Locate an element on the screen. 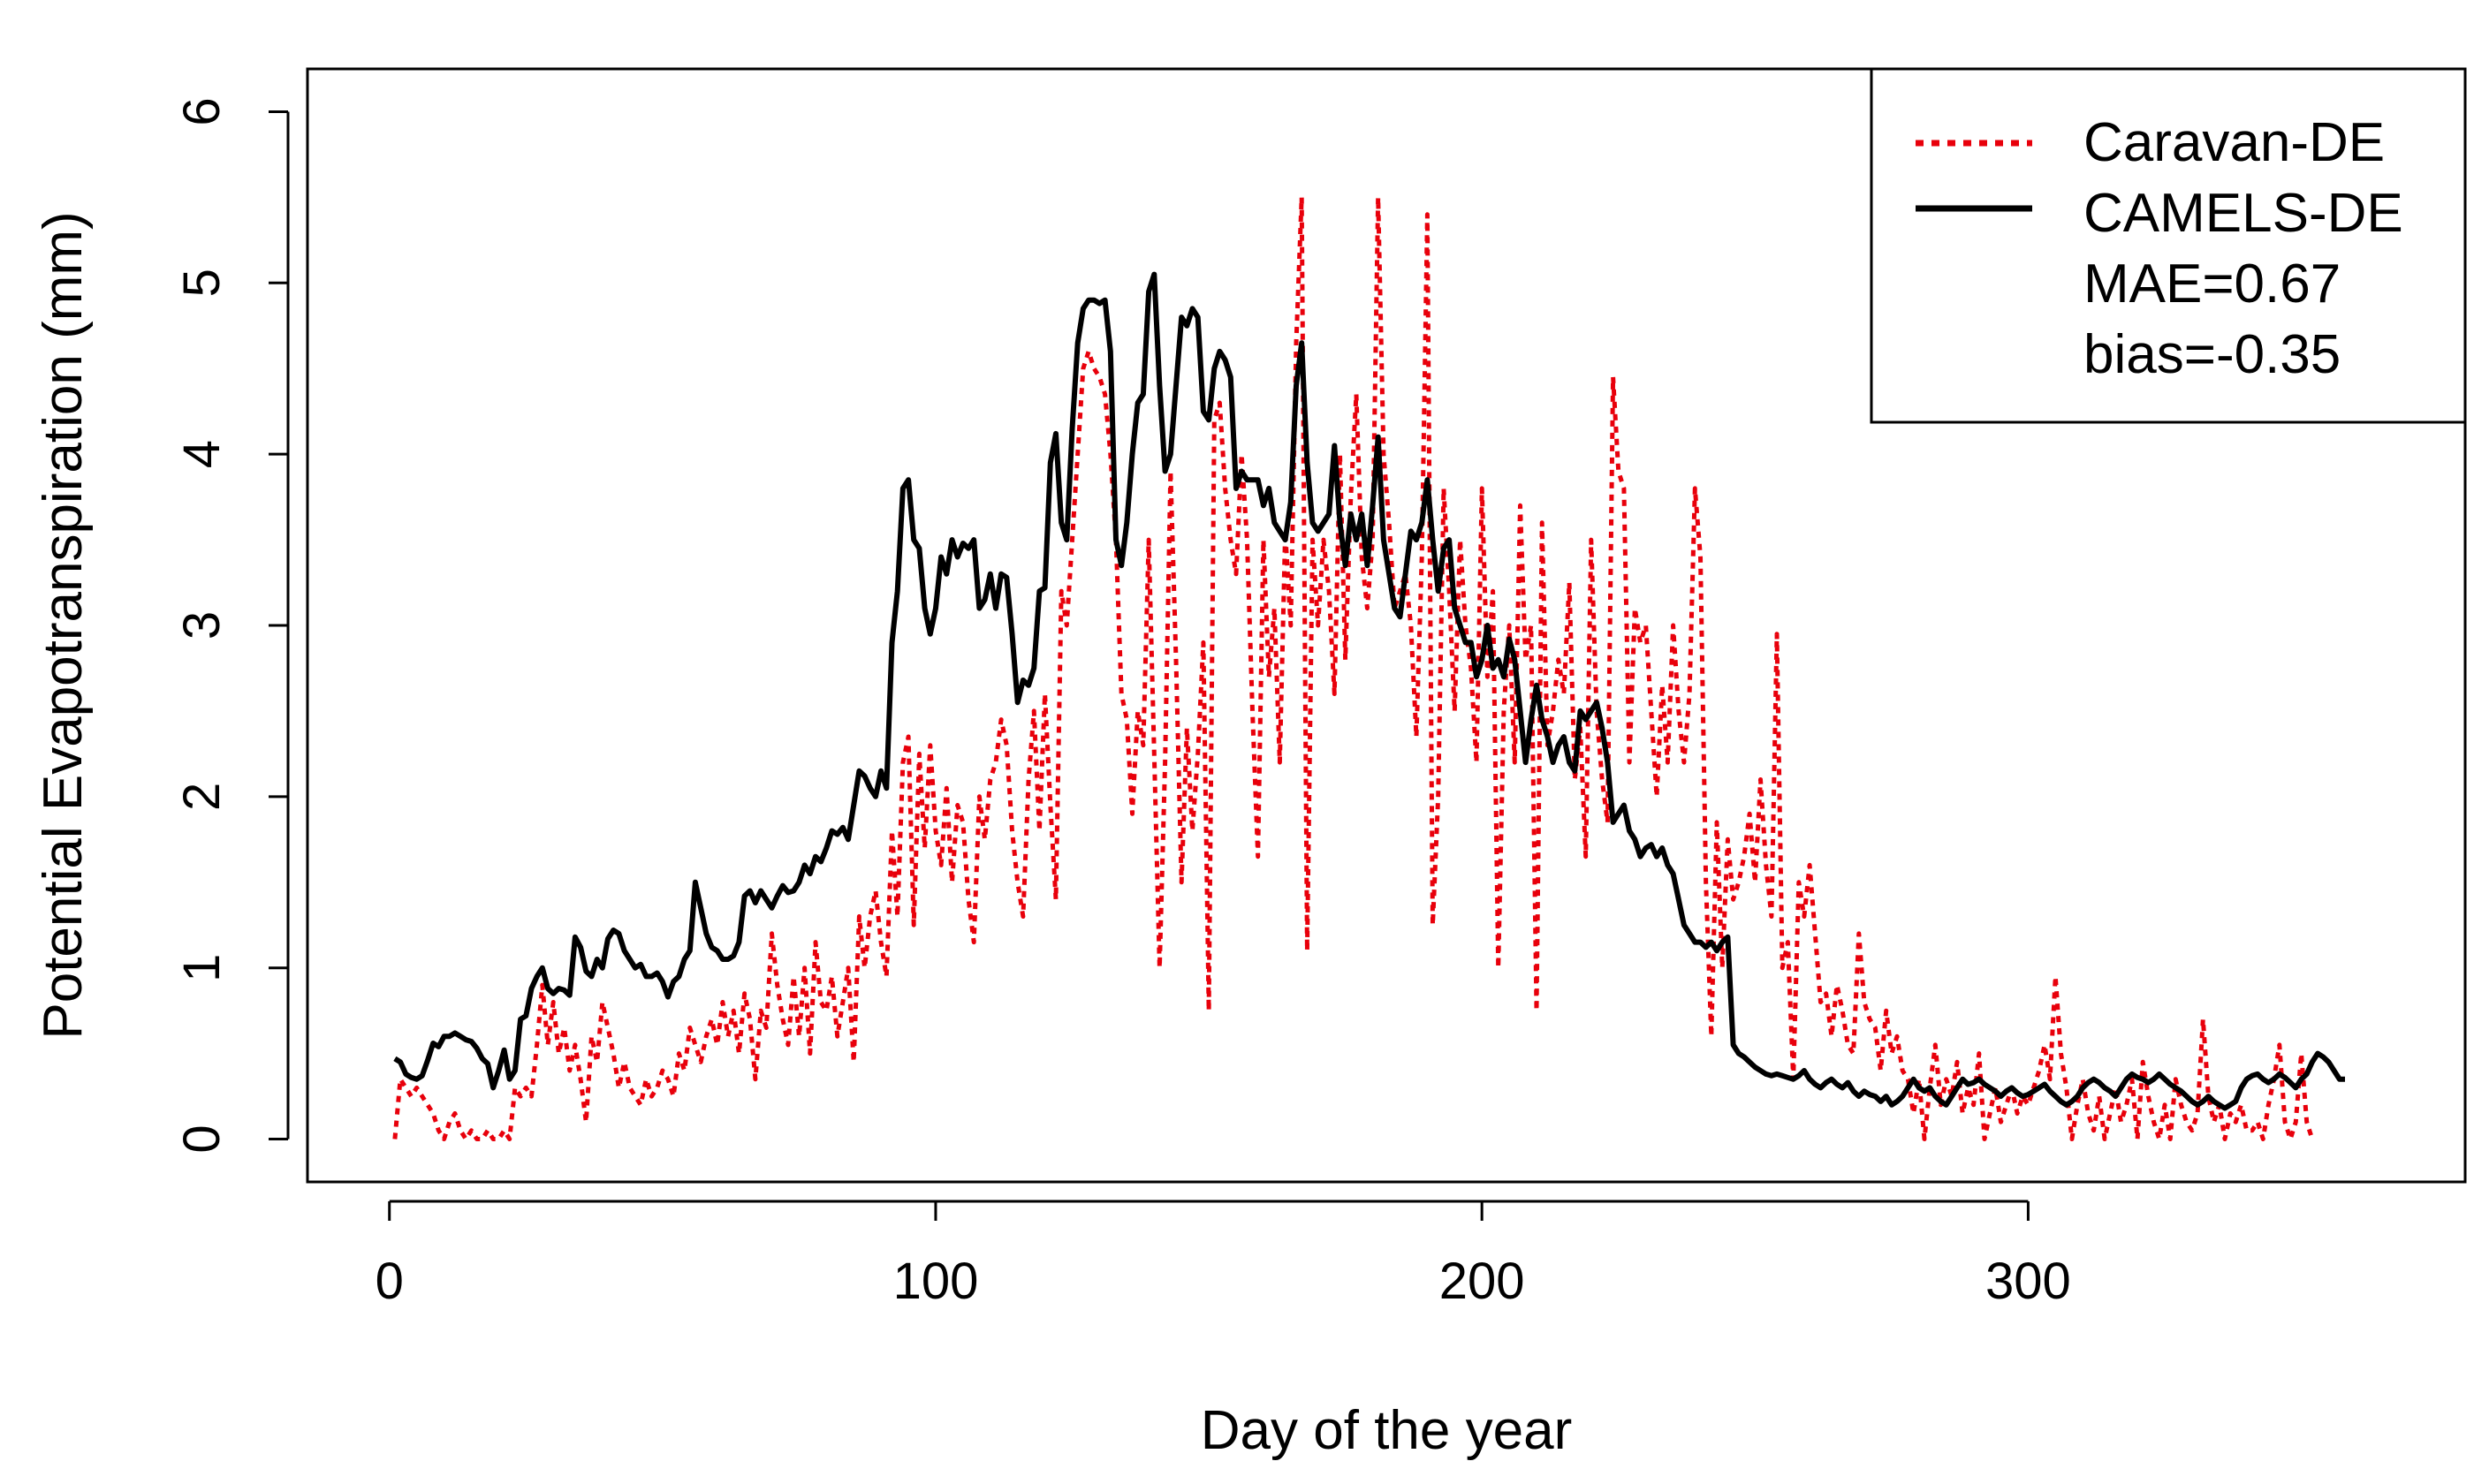 This screenshot has width=2474, height=1484. x-axis: 0 100 200 300 is located at coordinates (1223, 1255).